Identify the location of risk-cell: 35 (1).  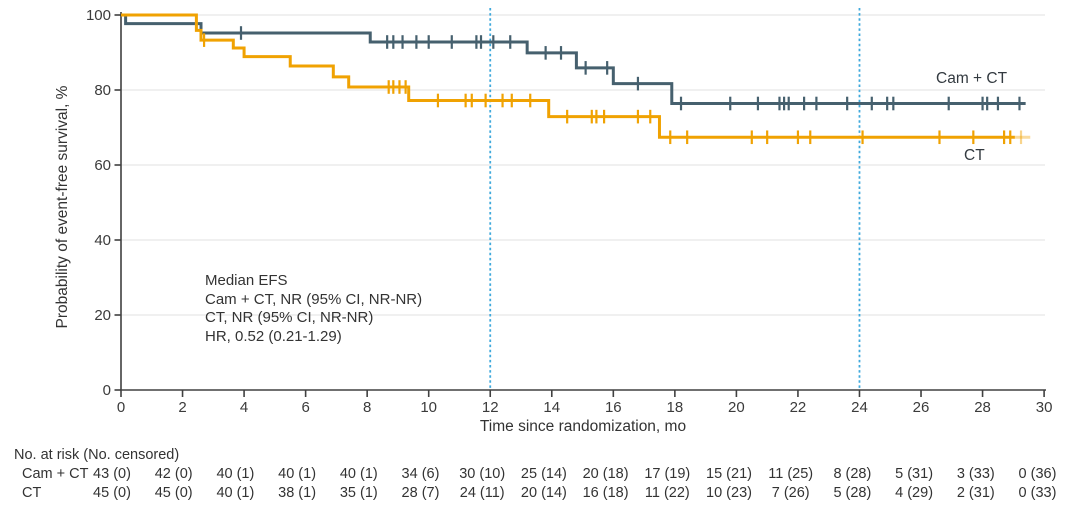
(358, 493).